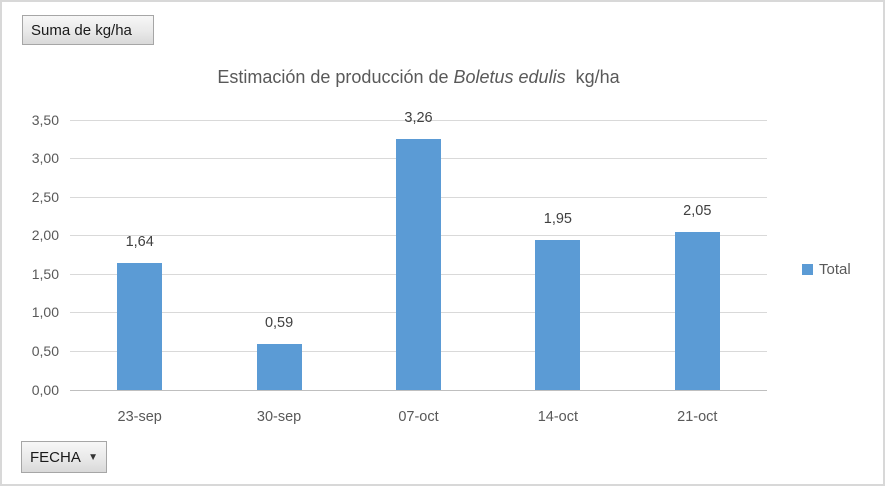  Describe the element at coordinates (45, 350) in the screenshot. I see `y-axis-tick-label: 0,50` at that location.